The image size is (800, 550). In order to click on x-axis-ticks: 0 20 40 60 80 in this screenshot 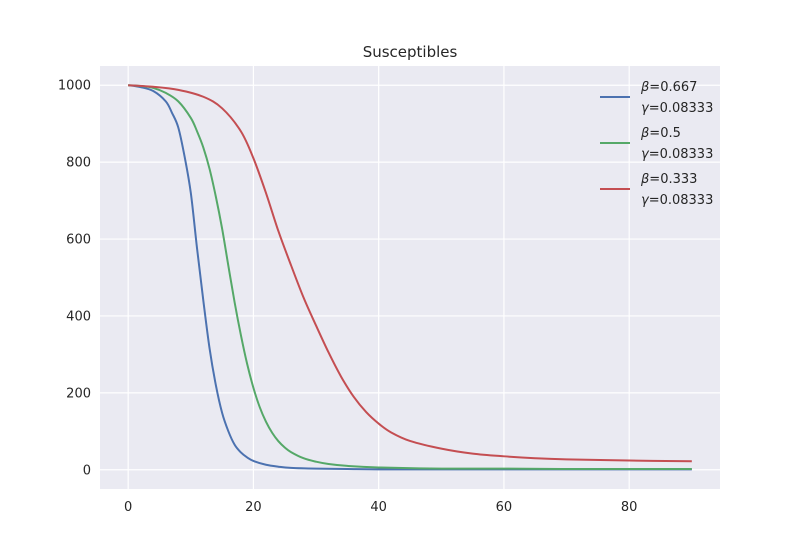, I will do `click(380, 507)`.